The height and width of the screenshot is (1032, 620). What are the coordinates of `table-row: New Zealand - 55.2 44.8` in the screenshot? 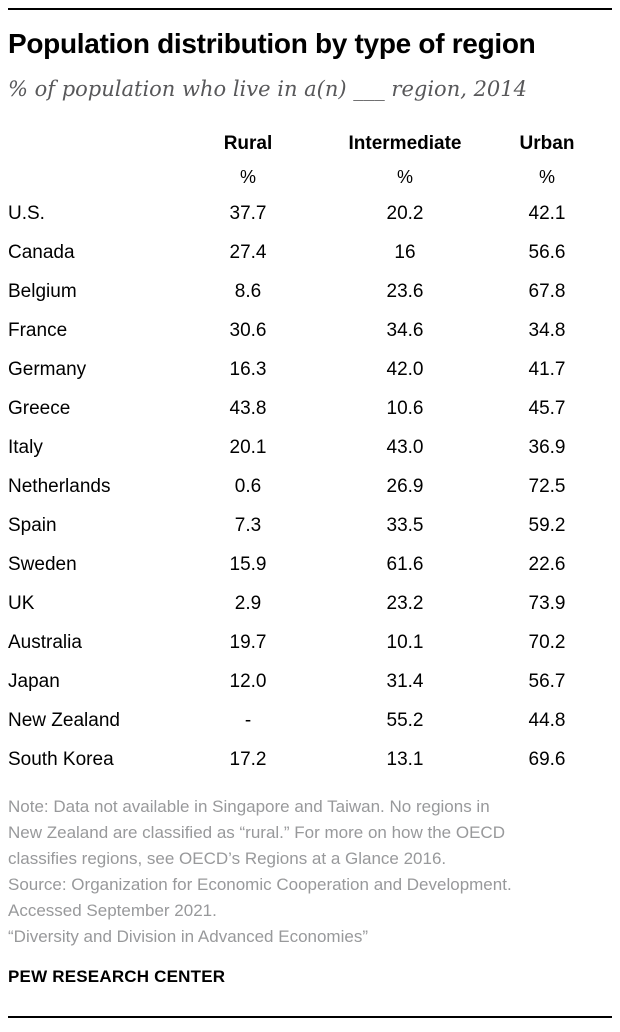 It's located at (310, 721).